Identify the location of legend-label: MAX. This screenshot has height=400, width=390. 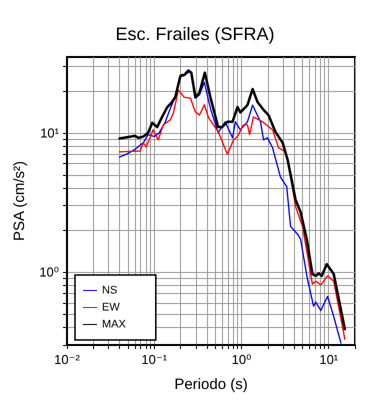
(114, 324).